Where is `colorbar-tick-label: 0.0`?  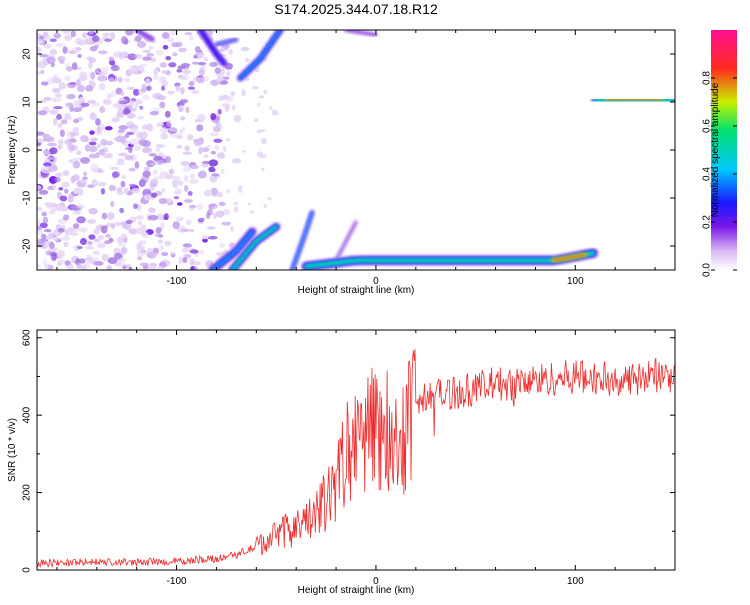 colorbar-tick-label: 0.0 is located at coordinates (707, 270).